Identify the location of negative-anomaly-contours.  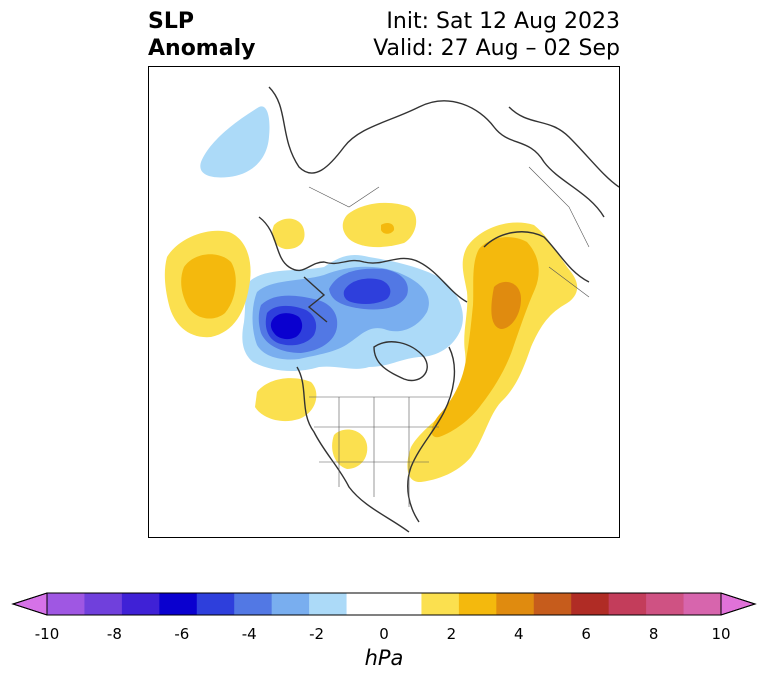
(331, 239).